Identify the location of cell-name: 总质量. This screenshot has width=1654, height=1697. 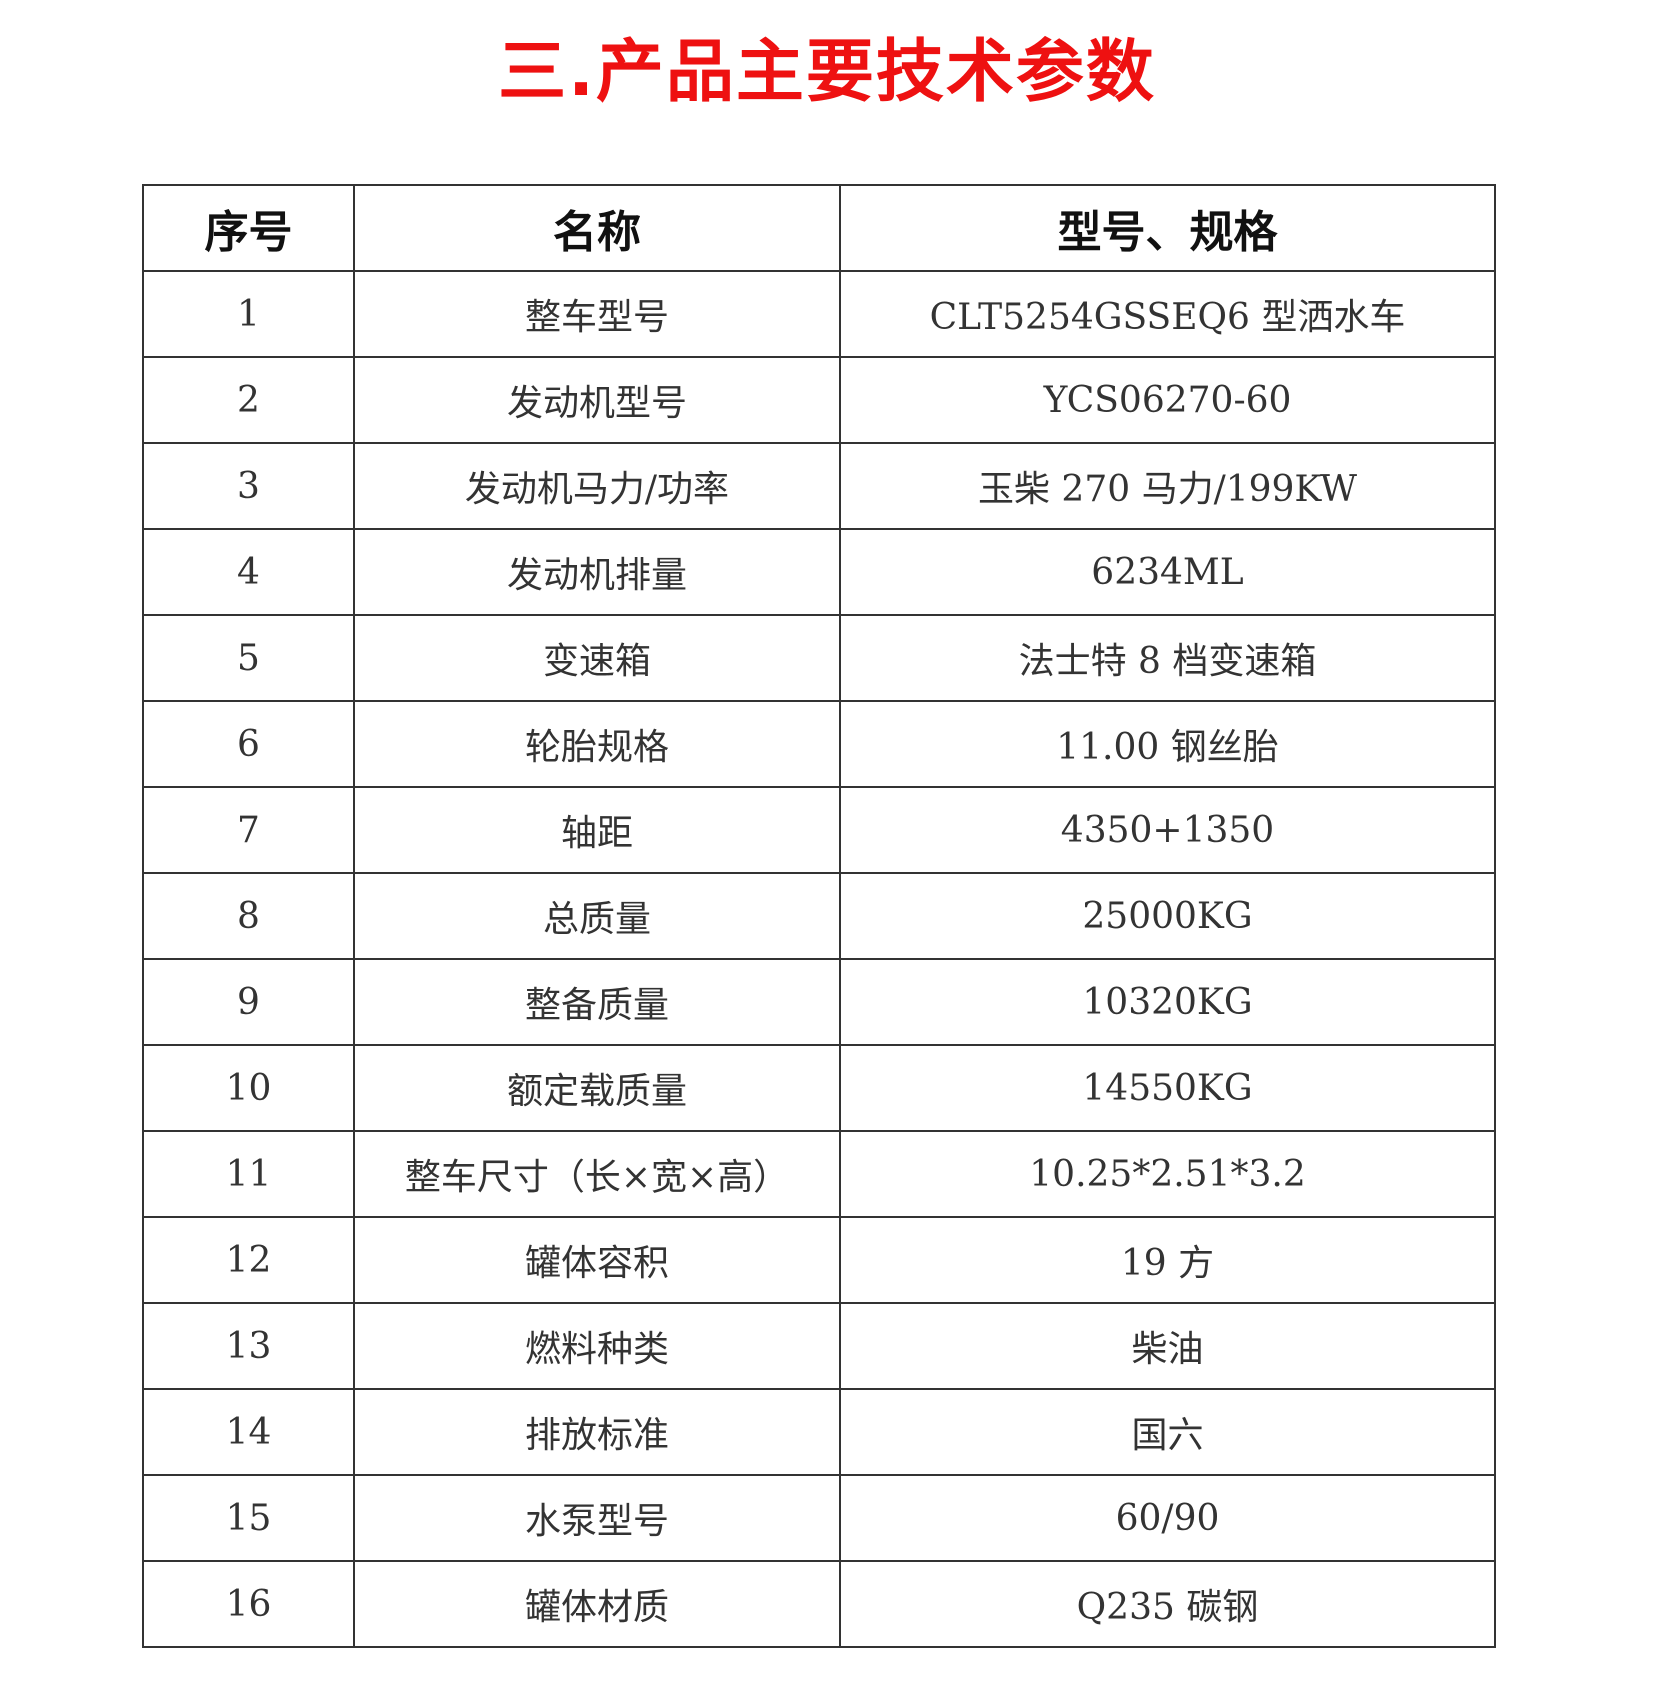
(597, 916).